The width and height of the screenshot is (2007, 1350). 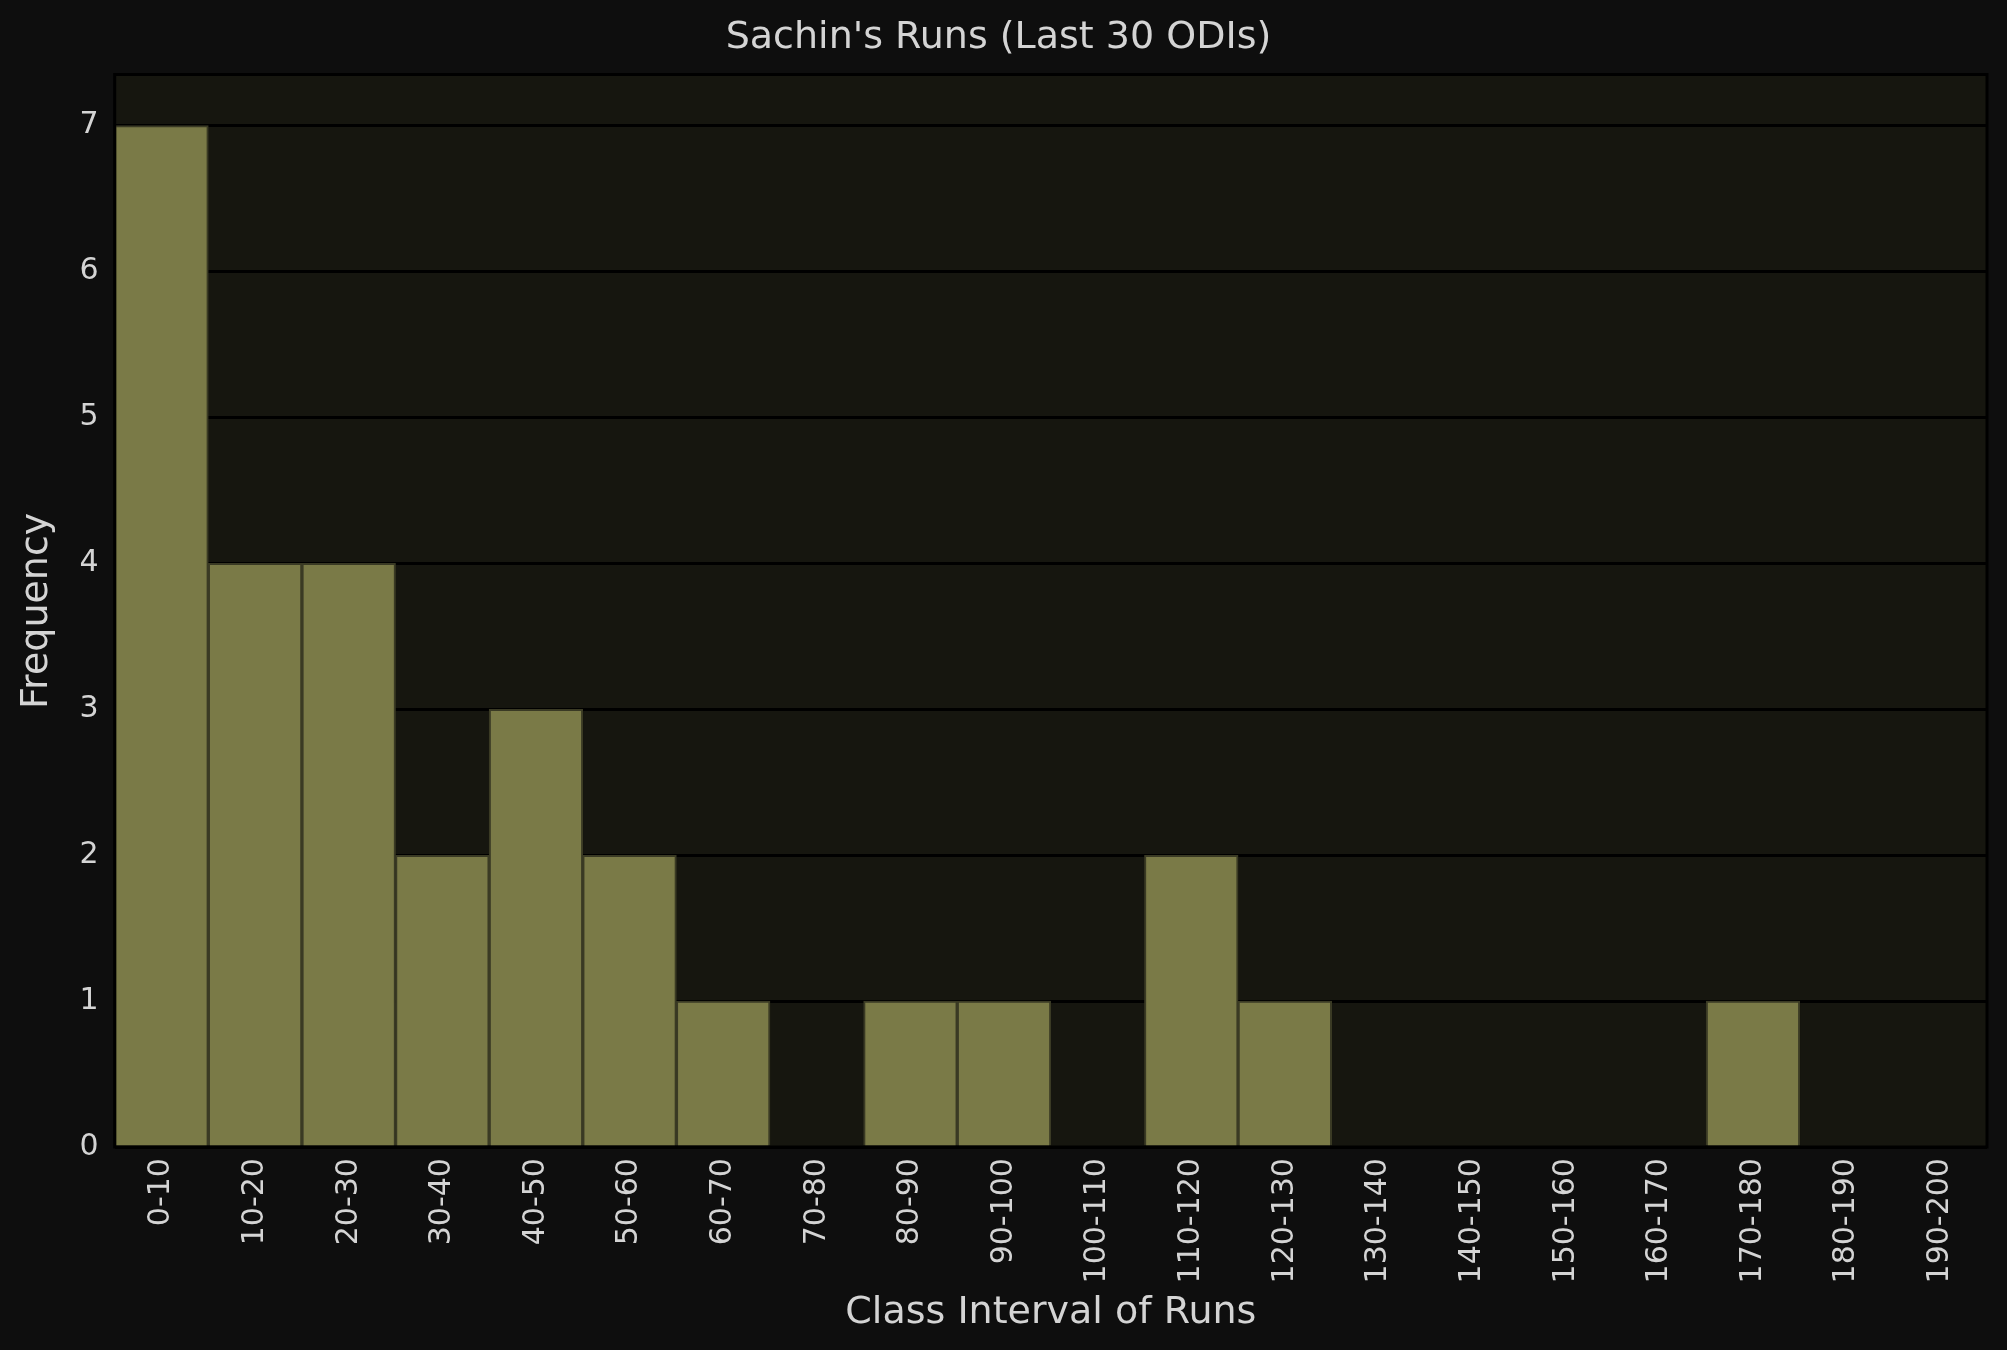 What do you see at coordinates (1095, 1221) in the screenshot?
I see `x-tick-label: 100-110` at bounding box center [1095, 1221].